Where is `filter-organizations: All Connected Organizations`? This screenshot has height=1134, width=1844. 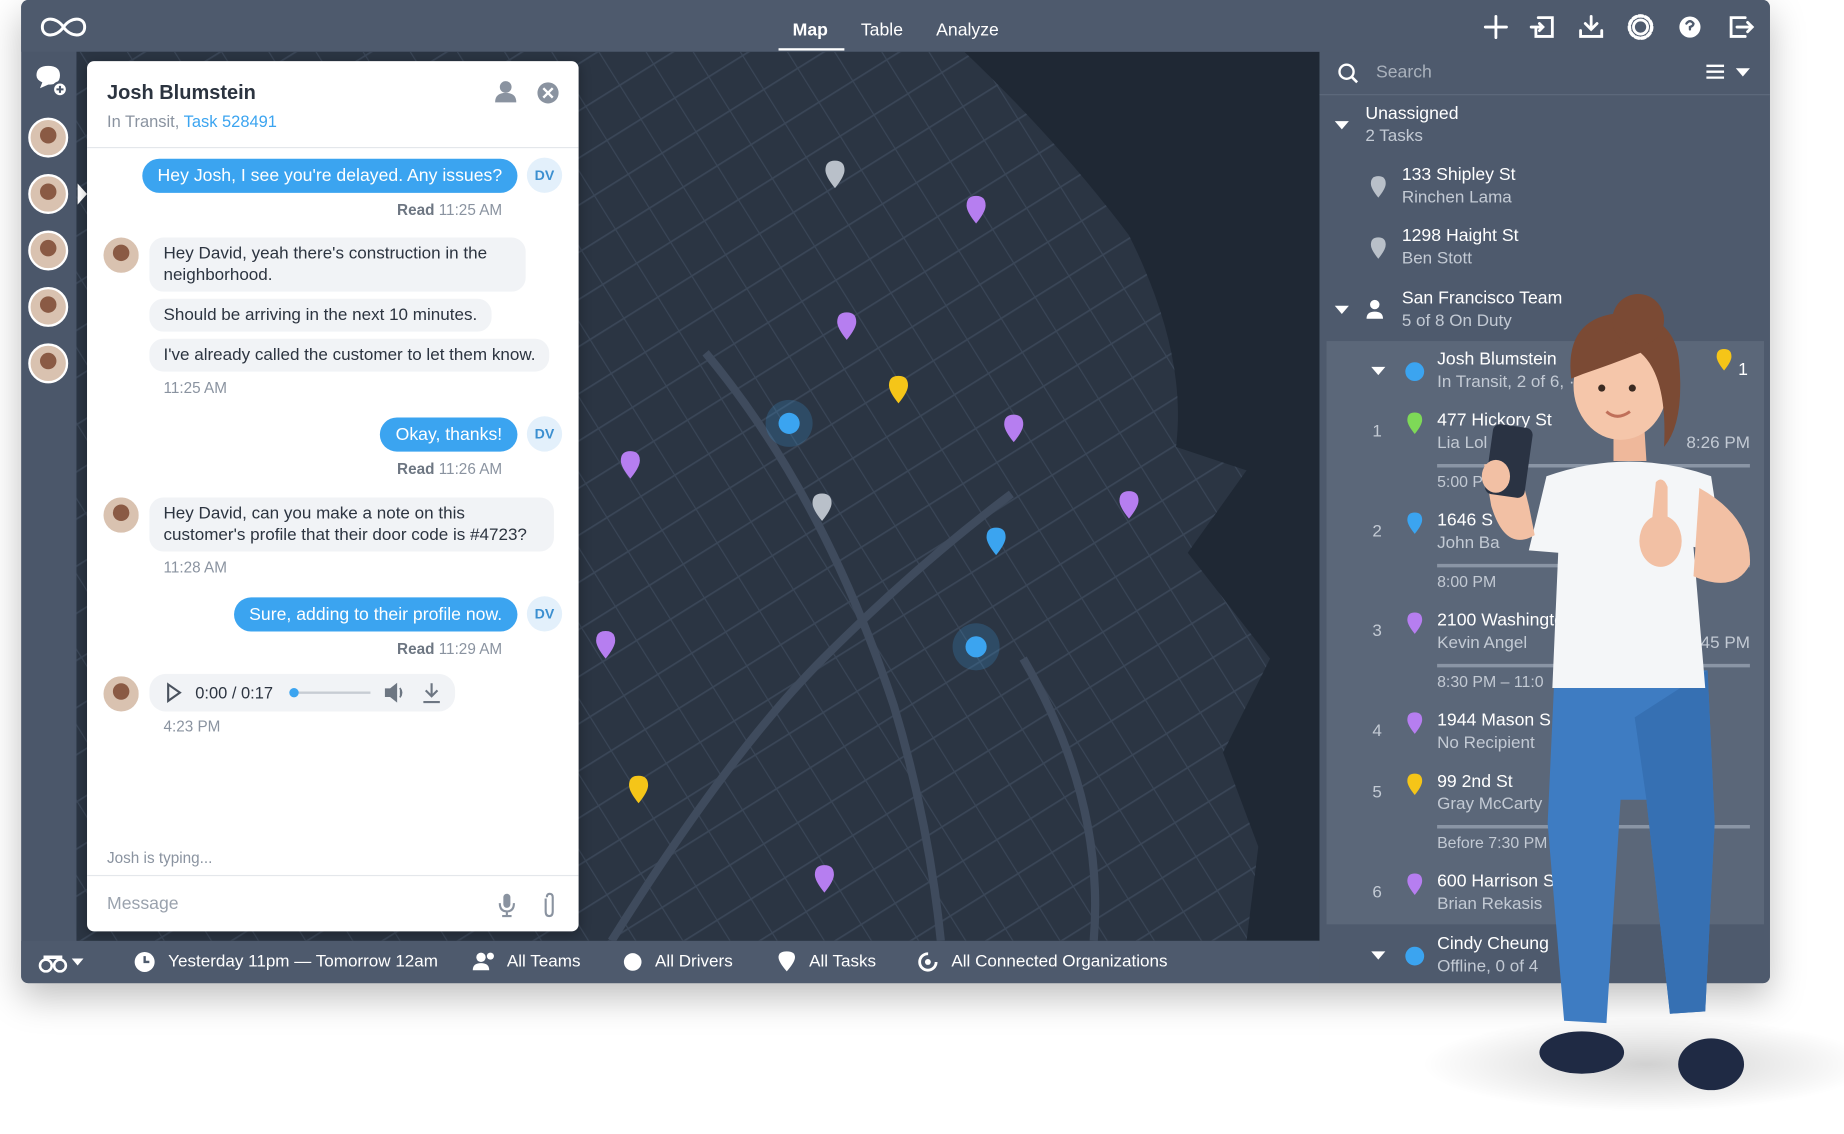
filter-organizations: All Connected Organizations is located at coordinates (1059, 962).